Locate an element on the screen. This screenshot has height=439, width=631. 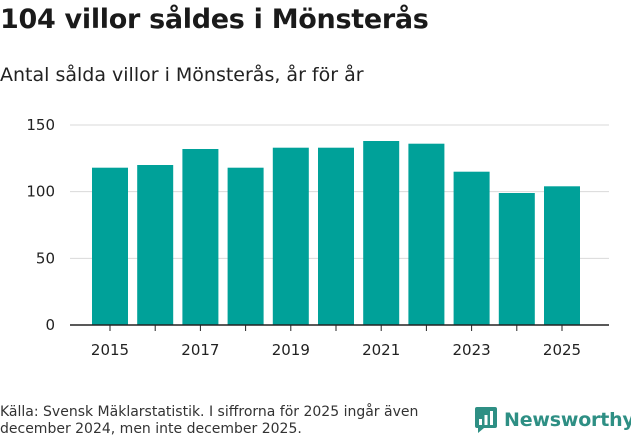
x-tick-label: 2019 is located at coordinates (291, 350).